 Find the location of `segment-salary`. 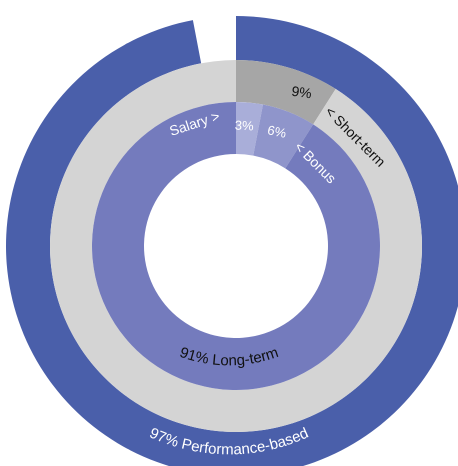

segment-salary is located at coordinates (249, 129).